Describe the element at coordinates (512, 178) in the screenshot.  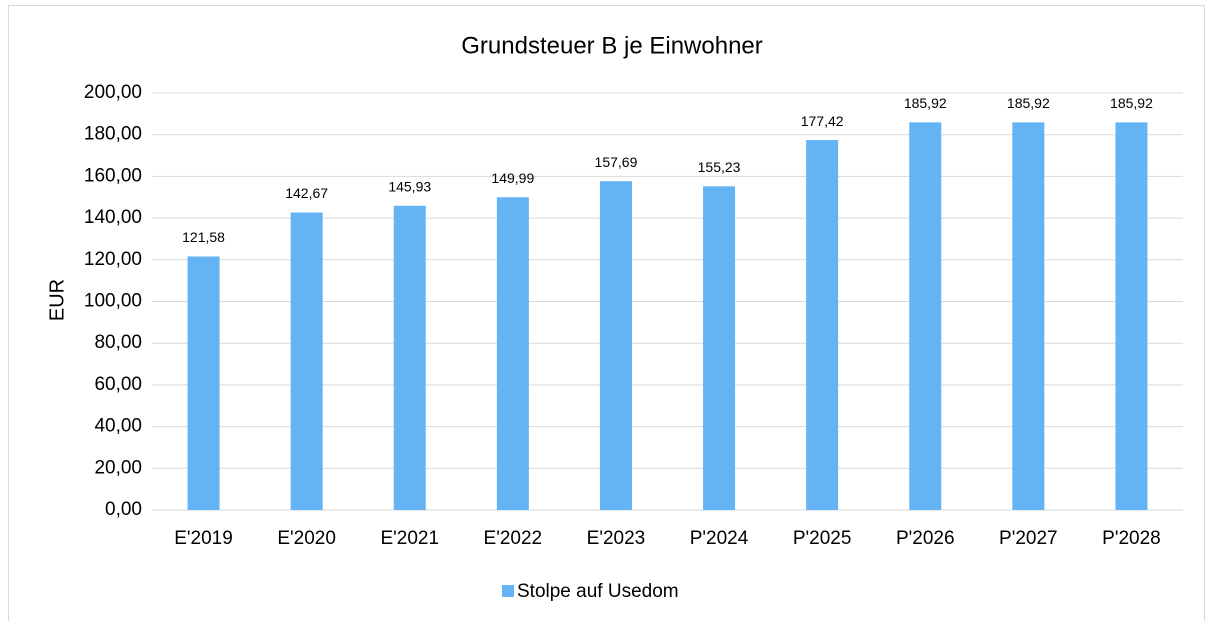
I see `data-label: 149,99` at that location.